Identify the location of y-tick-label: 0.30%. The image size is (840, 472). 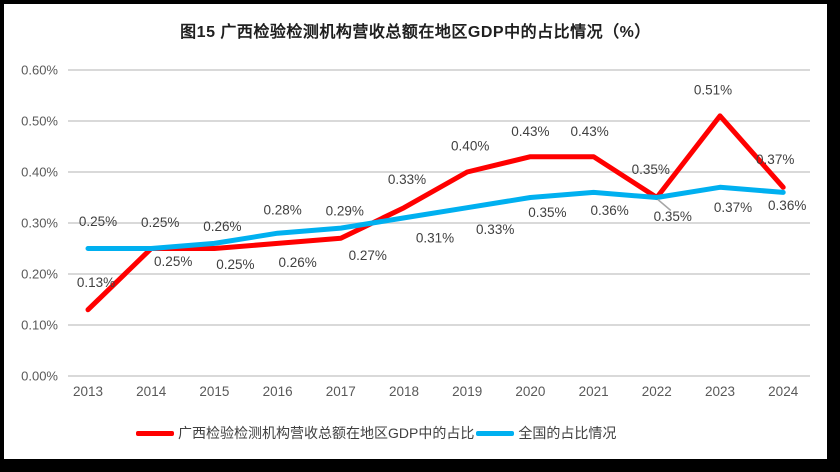
(39, 223).